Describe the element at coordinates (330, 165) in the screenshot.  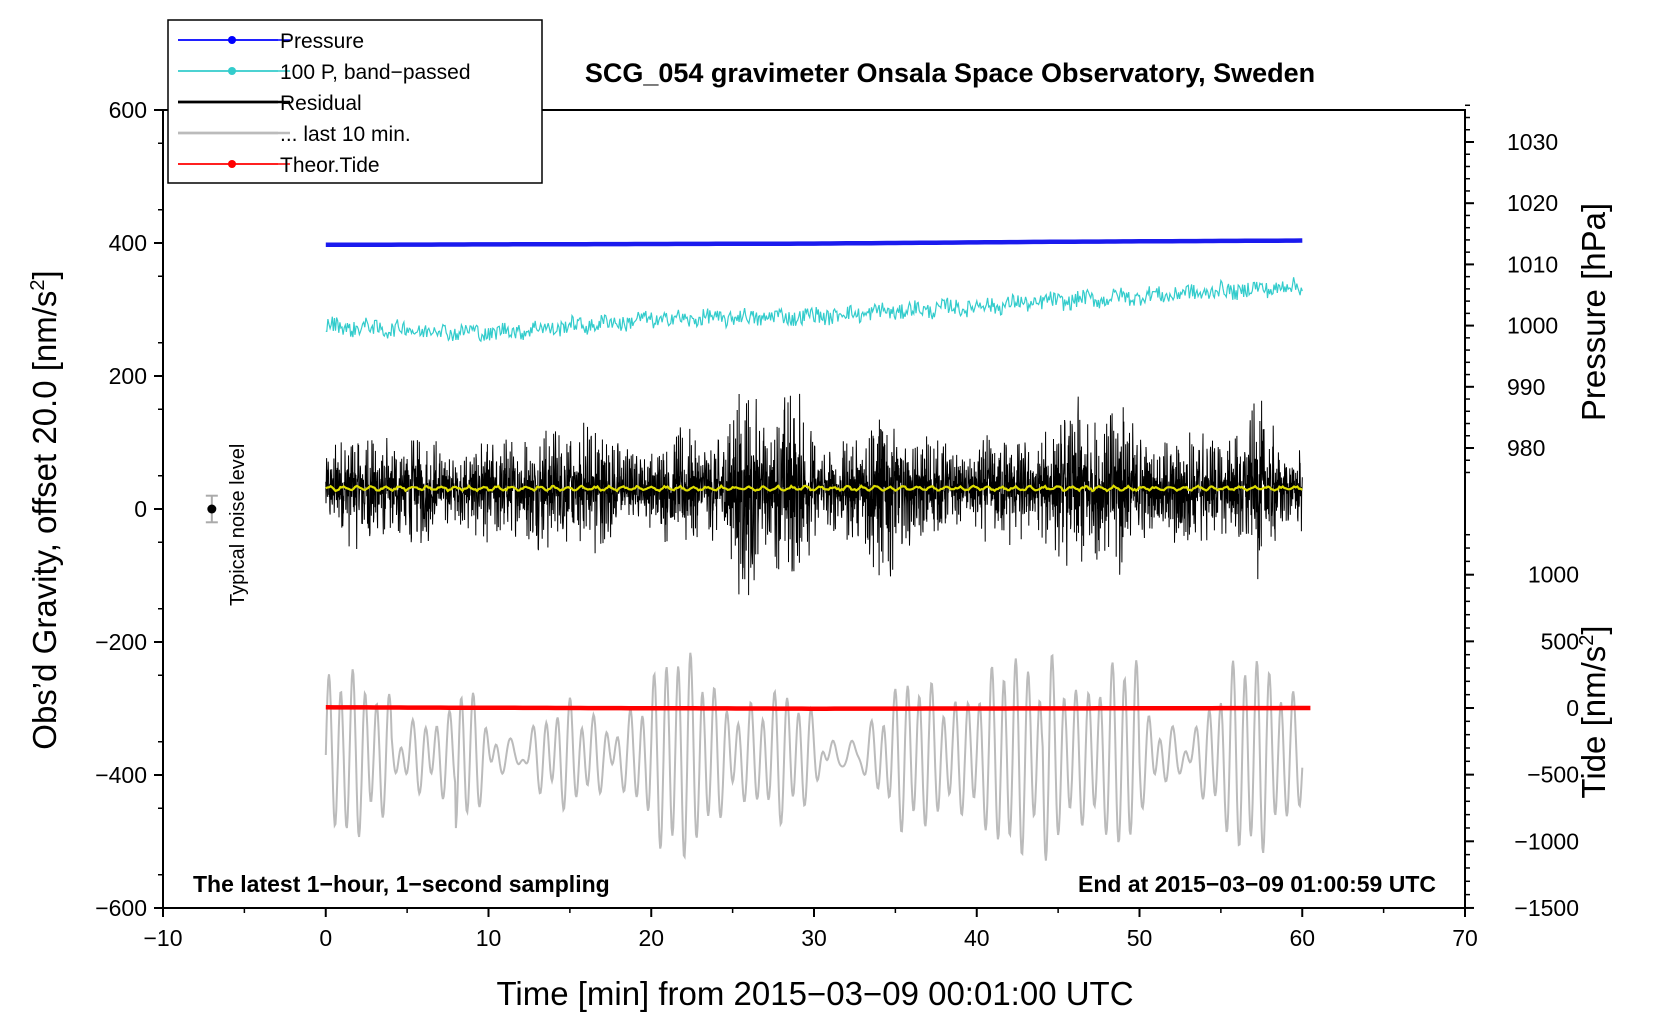
I see `legend-label: Theor.Tide` at that location.